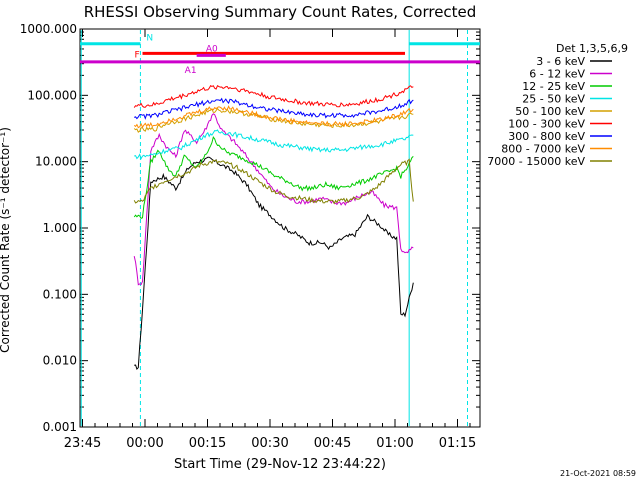  What do you see at coordinates (546, 124) in the screenshot?
I see `legend-label: 100 - 300 keV` at bounding box center [546, 124].